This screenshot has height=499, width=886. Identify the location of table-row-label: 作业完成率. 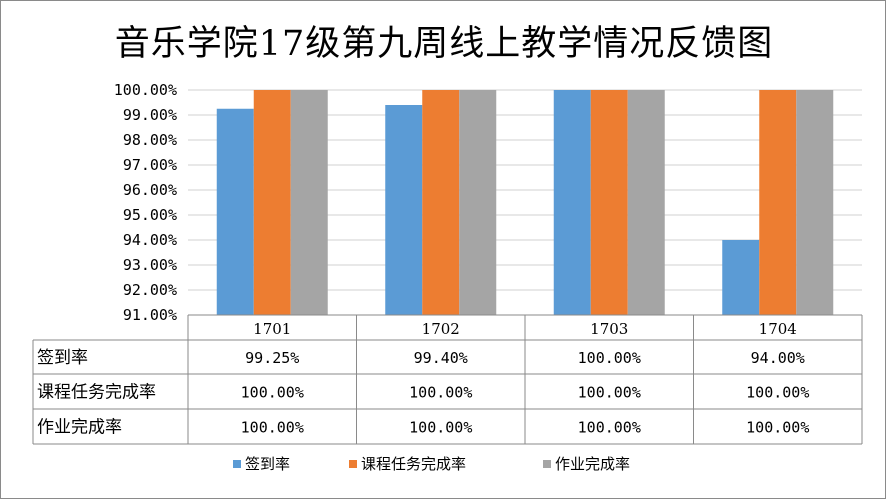
(79, 428).